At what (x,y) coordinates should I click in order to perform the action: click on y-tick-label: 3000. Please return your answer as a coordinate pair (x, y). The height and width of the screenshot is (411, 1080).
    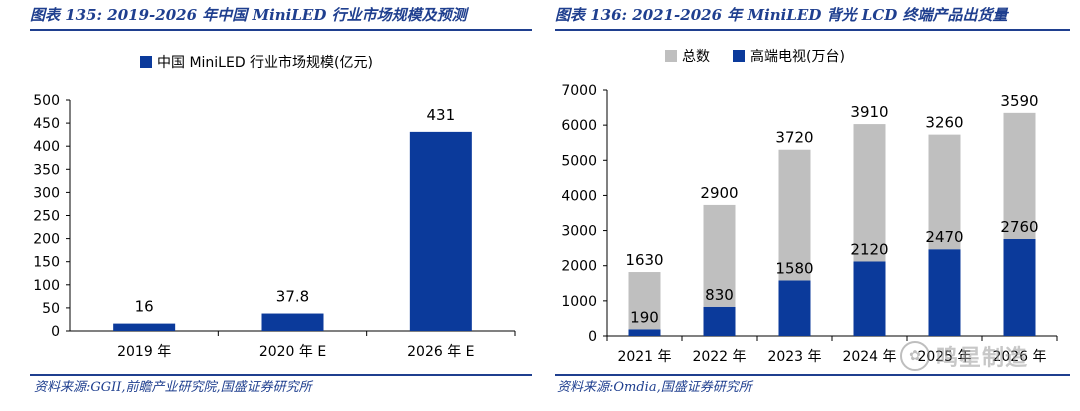
    Looking at the image, I should click on (579, 232).